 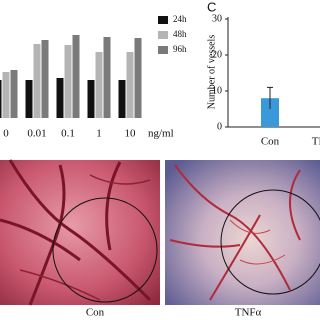 I want to click on photo-caption: TNFα, so click(x=248, y=313).